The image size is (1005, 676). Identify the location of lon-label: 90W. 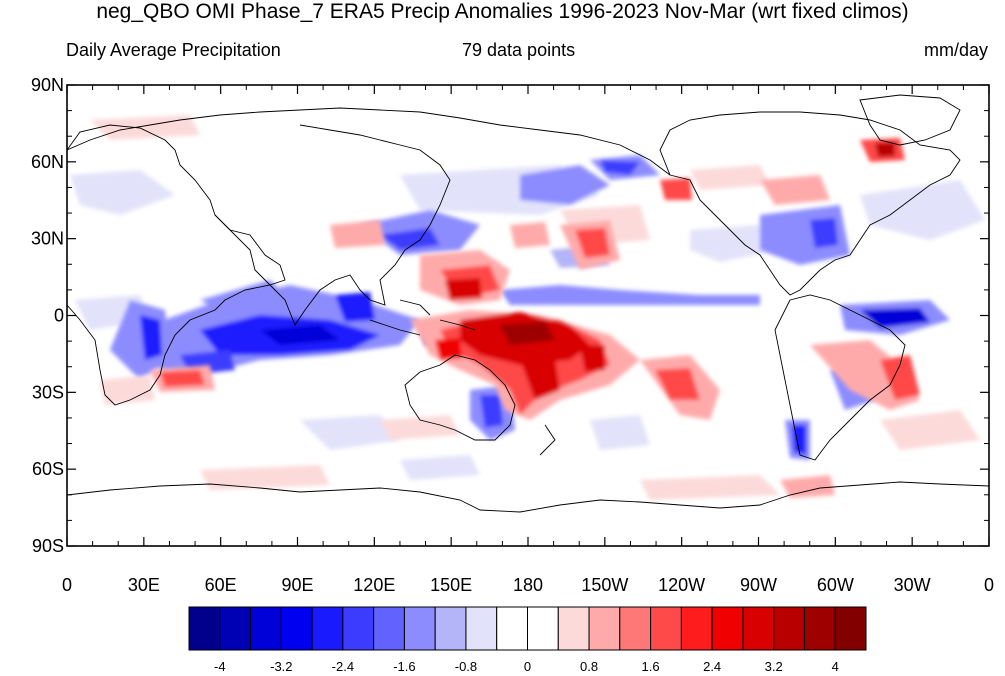
(758, 585).